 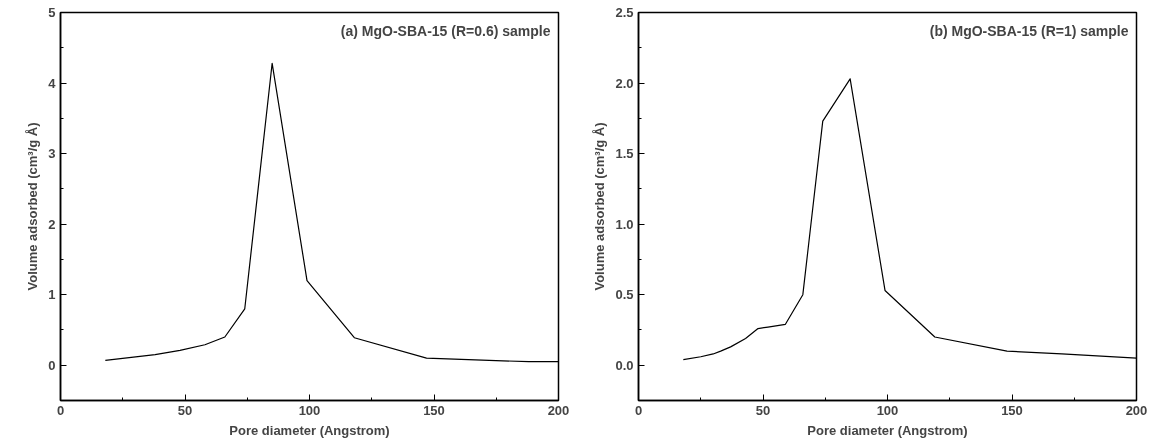 What do you see at coordinates (624, 12) in the screenshot?
I see `y-tick-label: 2.5` at bounding box center [624, 12].